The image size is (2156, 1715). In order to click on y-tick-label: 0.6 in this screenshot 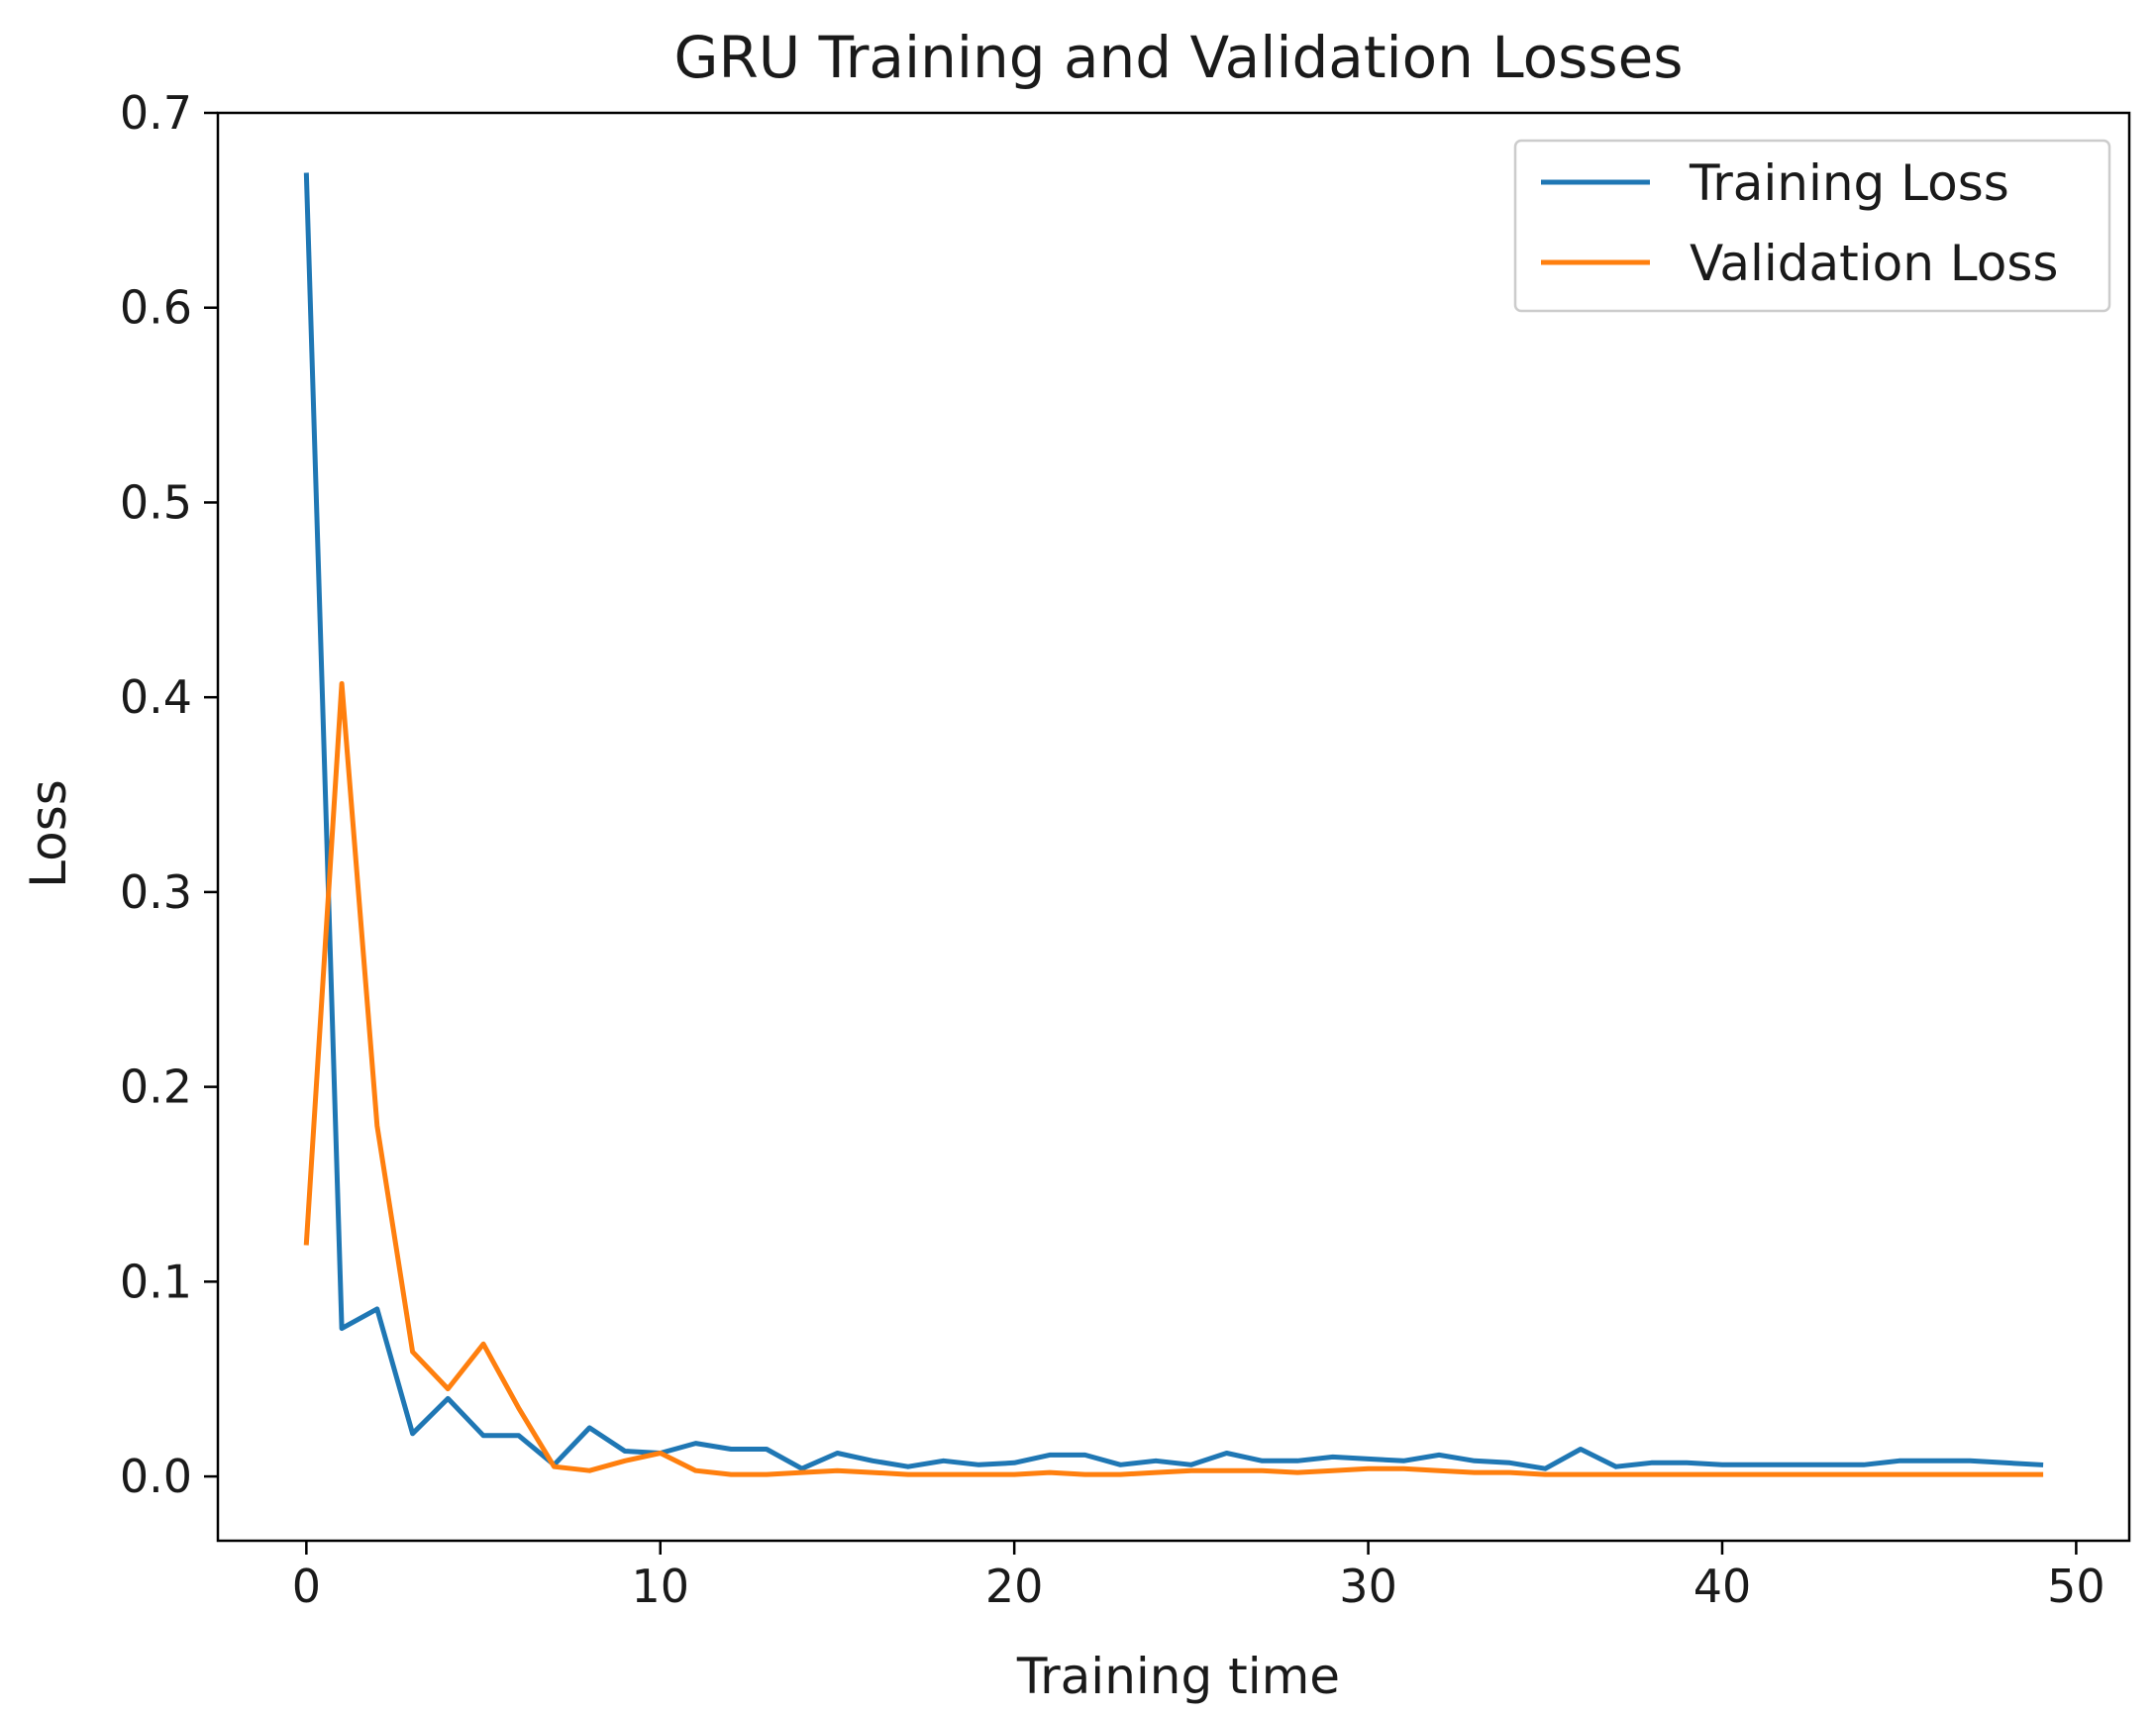, I will do `click(156, 308)`.